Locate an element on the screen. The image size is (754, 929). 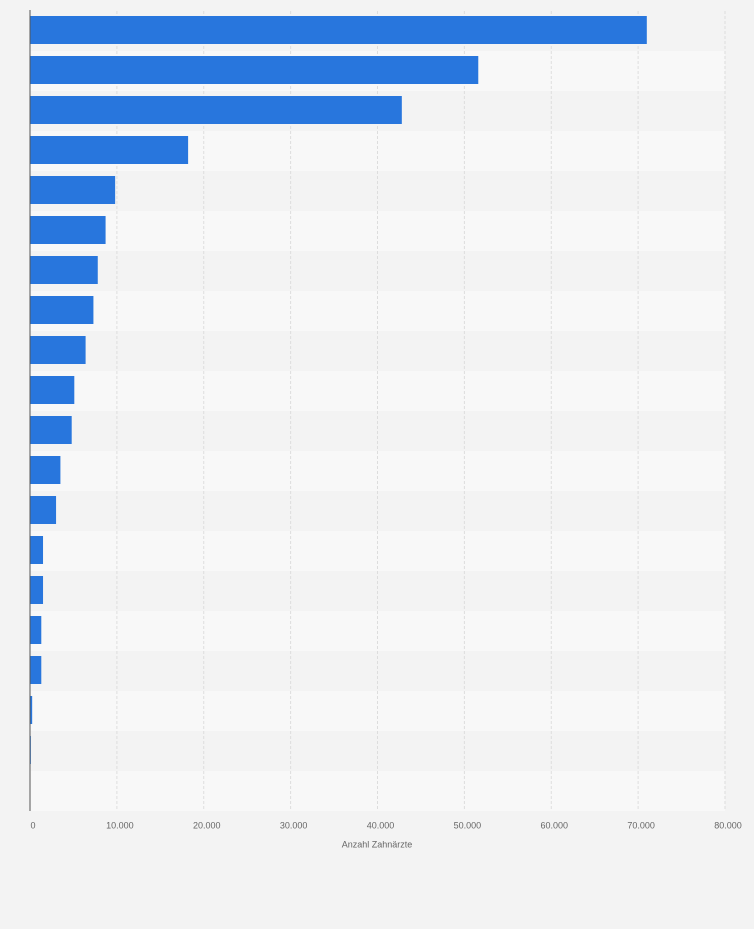
x-tick-label: 70.000 is located at coordinates (641, 825).